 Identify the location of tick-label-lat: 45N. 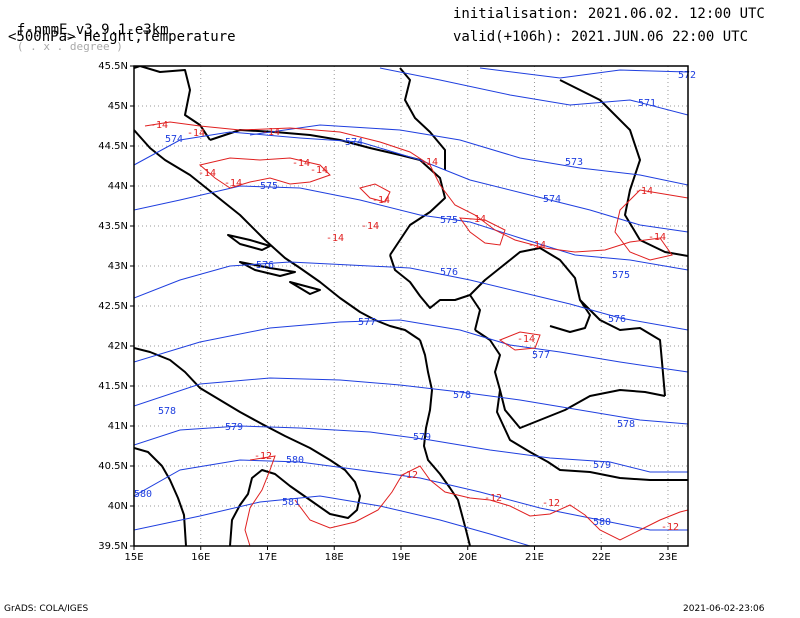
(118, 106).